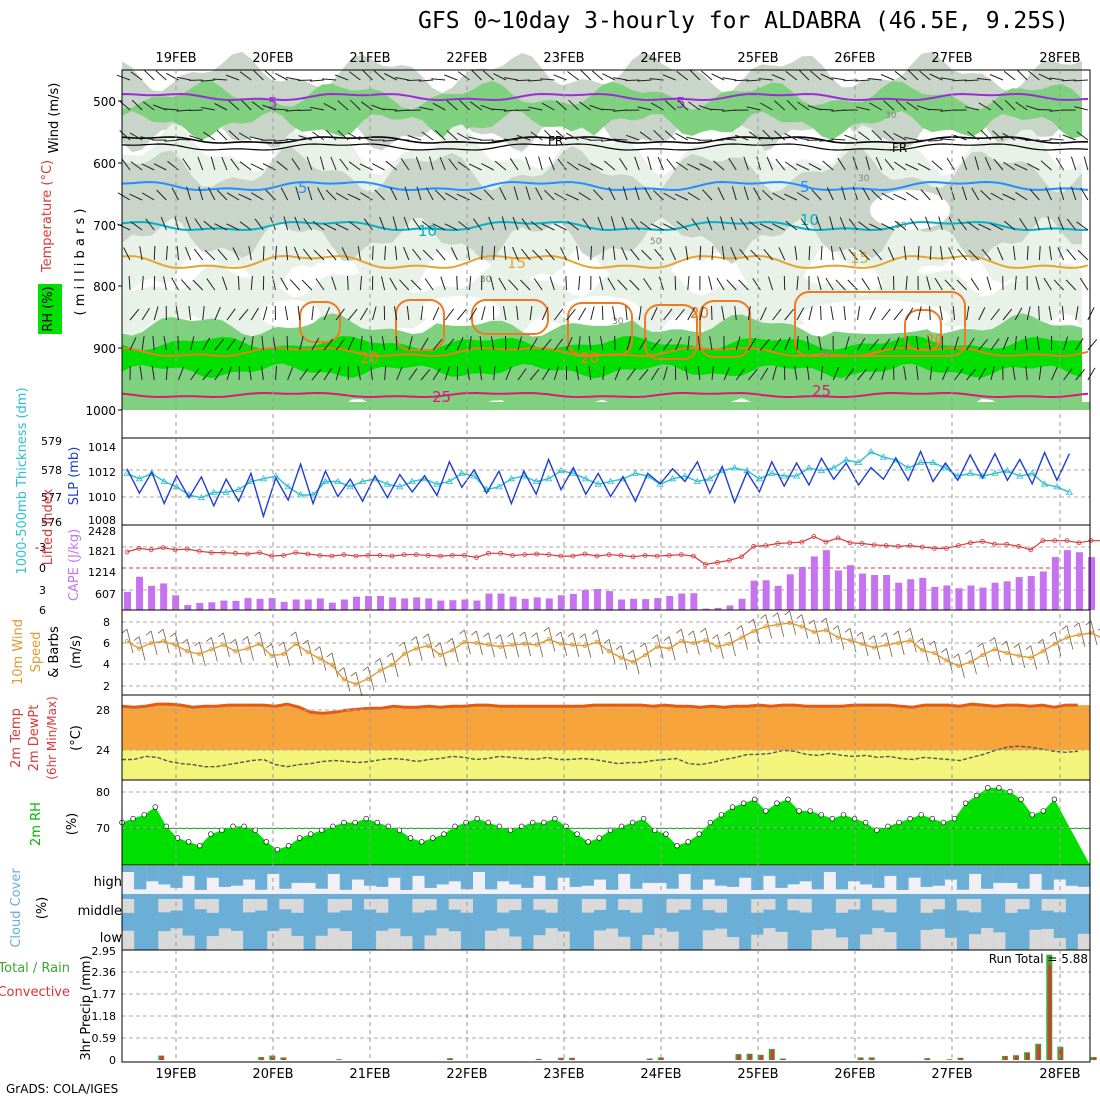 This screenshot has width=1100, height=1100. Describe the element at coordinates (102, 551) in the screenshot. I see `cape-tick-1: 1821` at that location.